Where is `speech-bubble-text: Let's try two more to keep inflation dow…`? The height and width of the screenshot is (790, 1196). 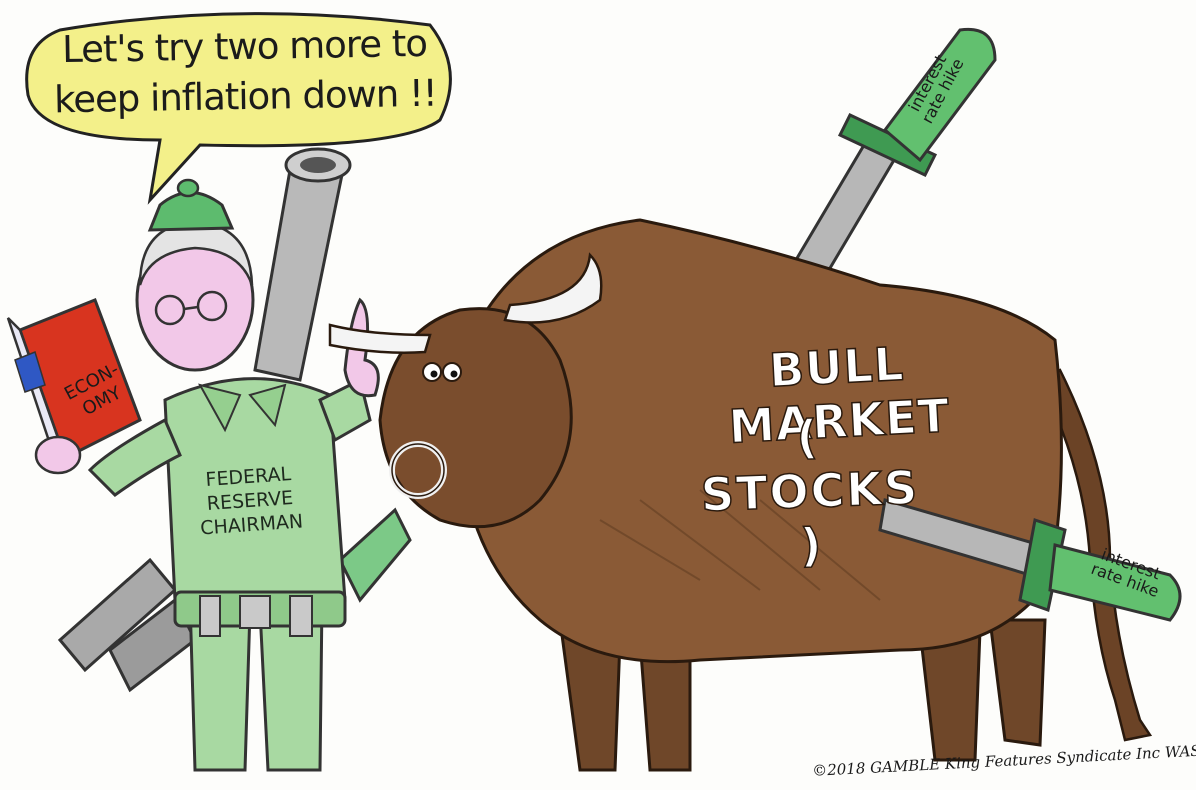 speech-bubble-text: Let's try two more to keep inflation dow… is located at coordinates (245, 71).